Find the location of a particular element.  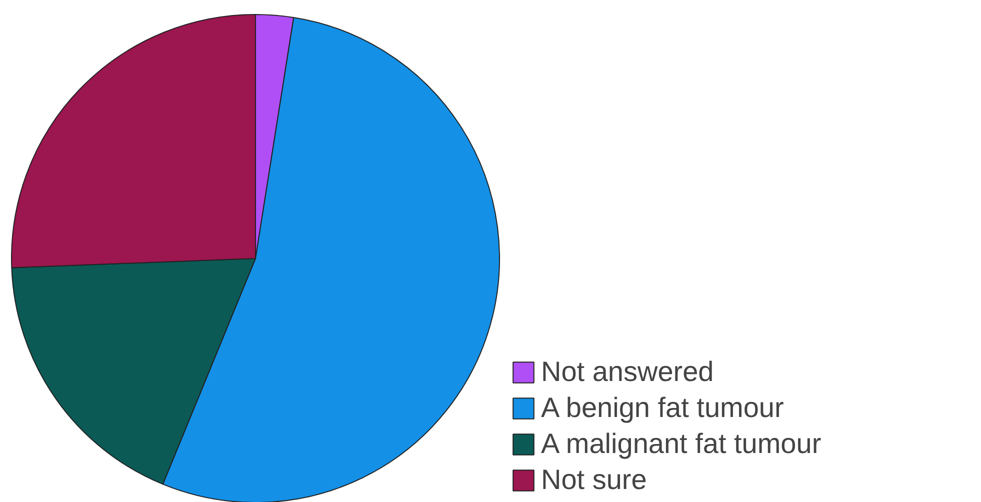

legend-label: Not answered is located at coordinates (627, 372).